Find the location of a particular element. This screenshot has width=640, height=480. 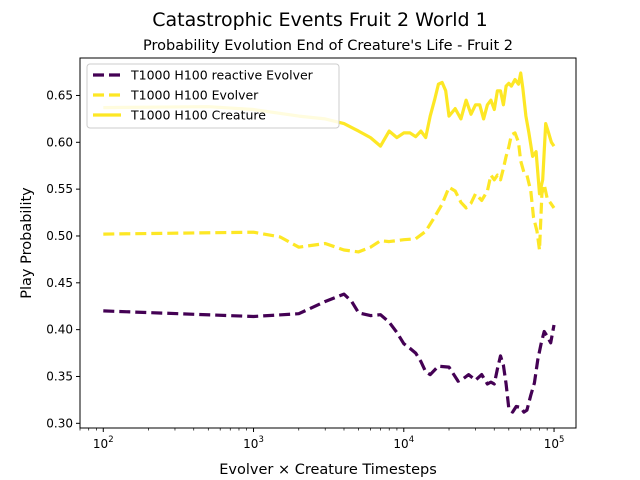

y-tick-label: 0.55 is located at coordinates (59, 189).